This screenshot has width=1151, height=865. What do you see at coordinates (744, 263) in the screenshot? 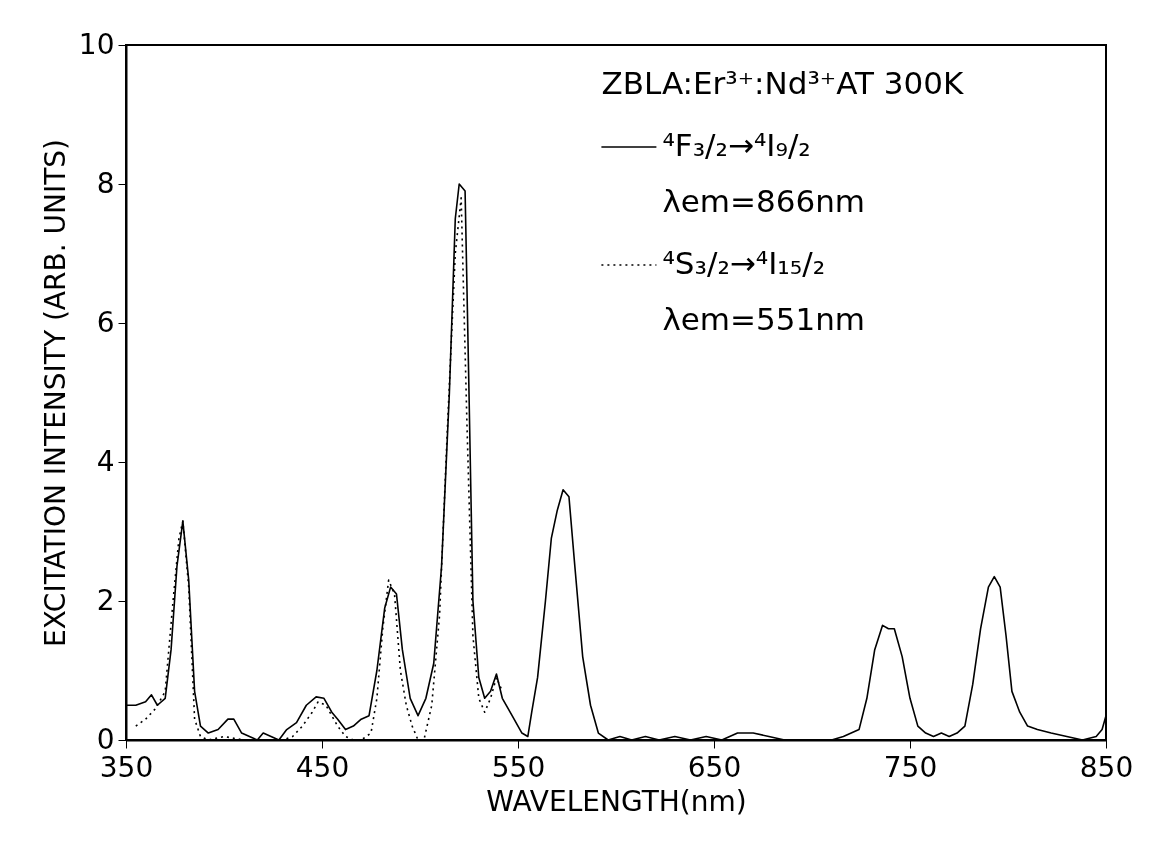
I see `legend-label: ⁴S₃/₂→⁴I₁₅/₂` at bounding box center [744, 263].